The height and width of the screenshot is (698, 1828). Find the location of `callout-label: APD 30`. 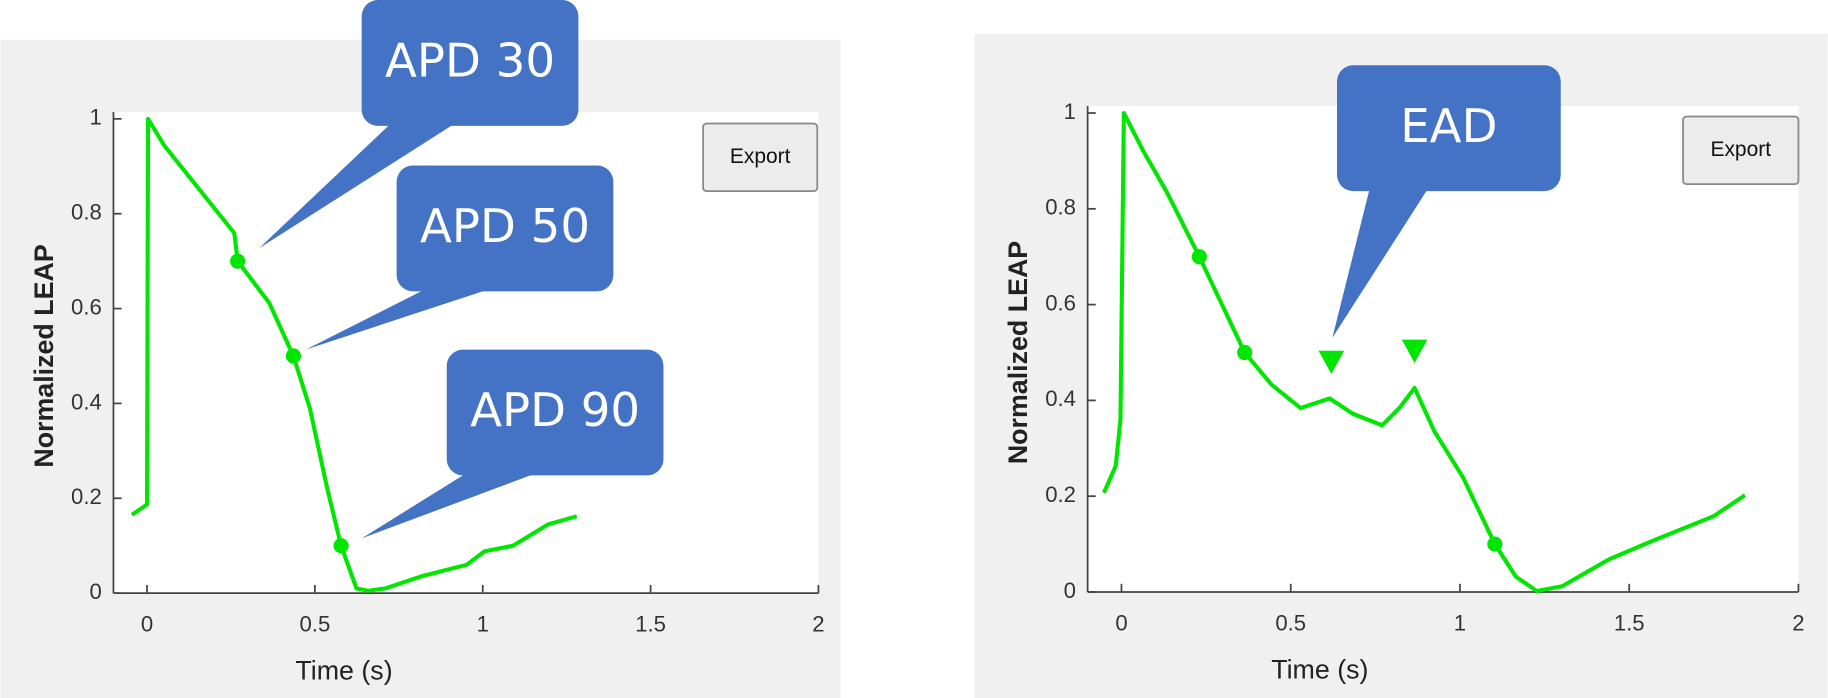

callout-label: APD 30 is located at coordinates (470, 61).